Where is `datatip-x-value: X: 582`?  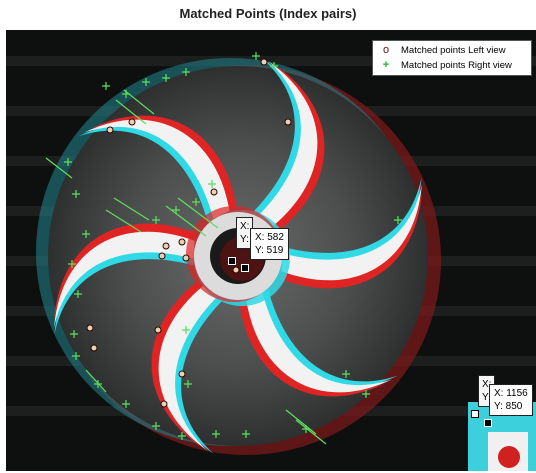
datatip-x-value: X: 582 is located at coordinates (269, 237).